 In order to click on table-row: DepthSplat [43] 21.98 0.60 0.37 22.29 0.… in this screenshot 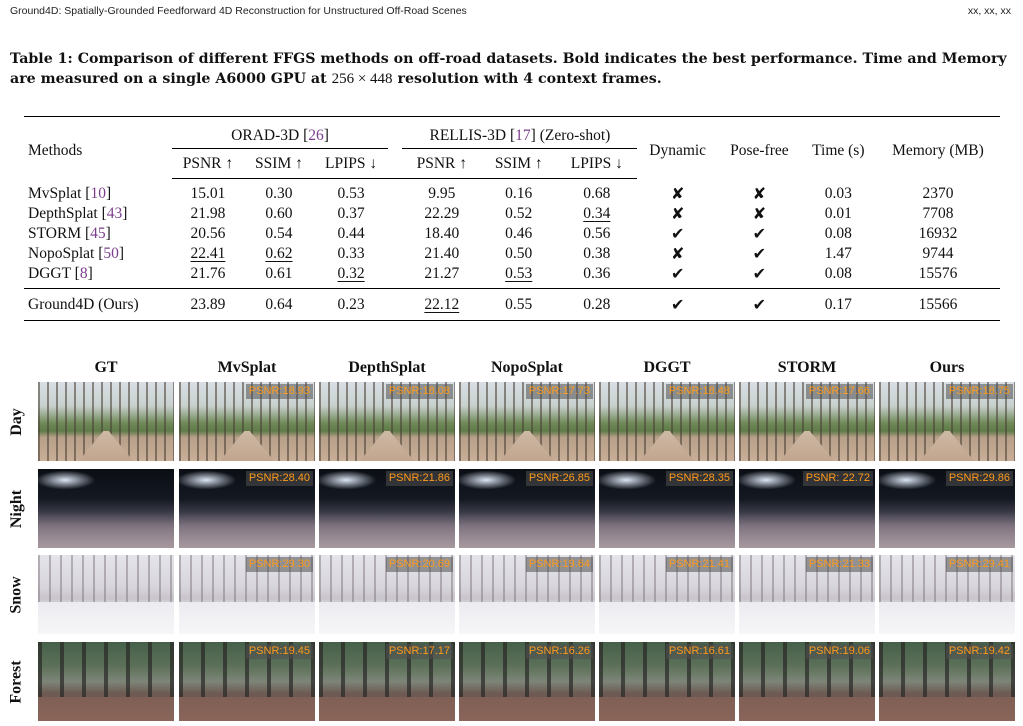, I will do `click(512, 214)`.